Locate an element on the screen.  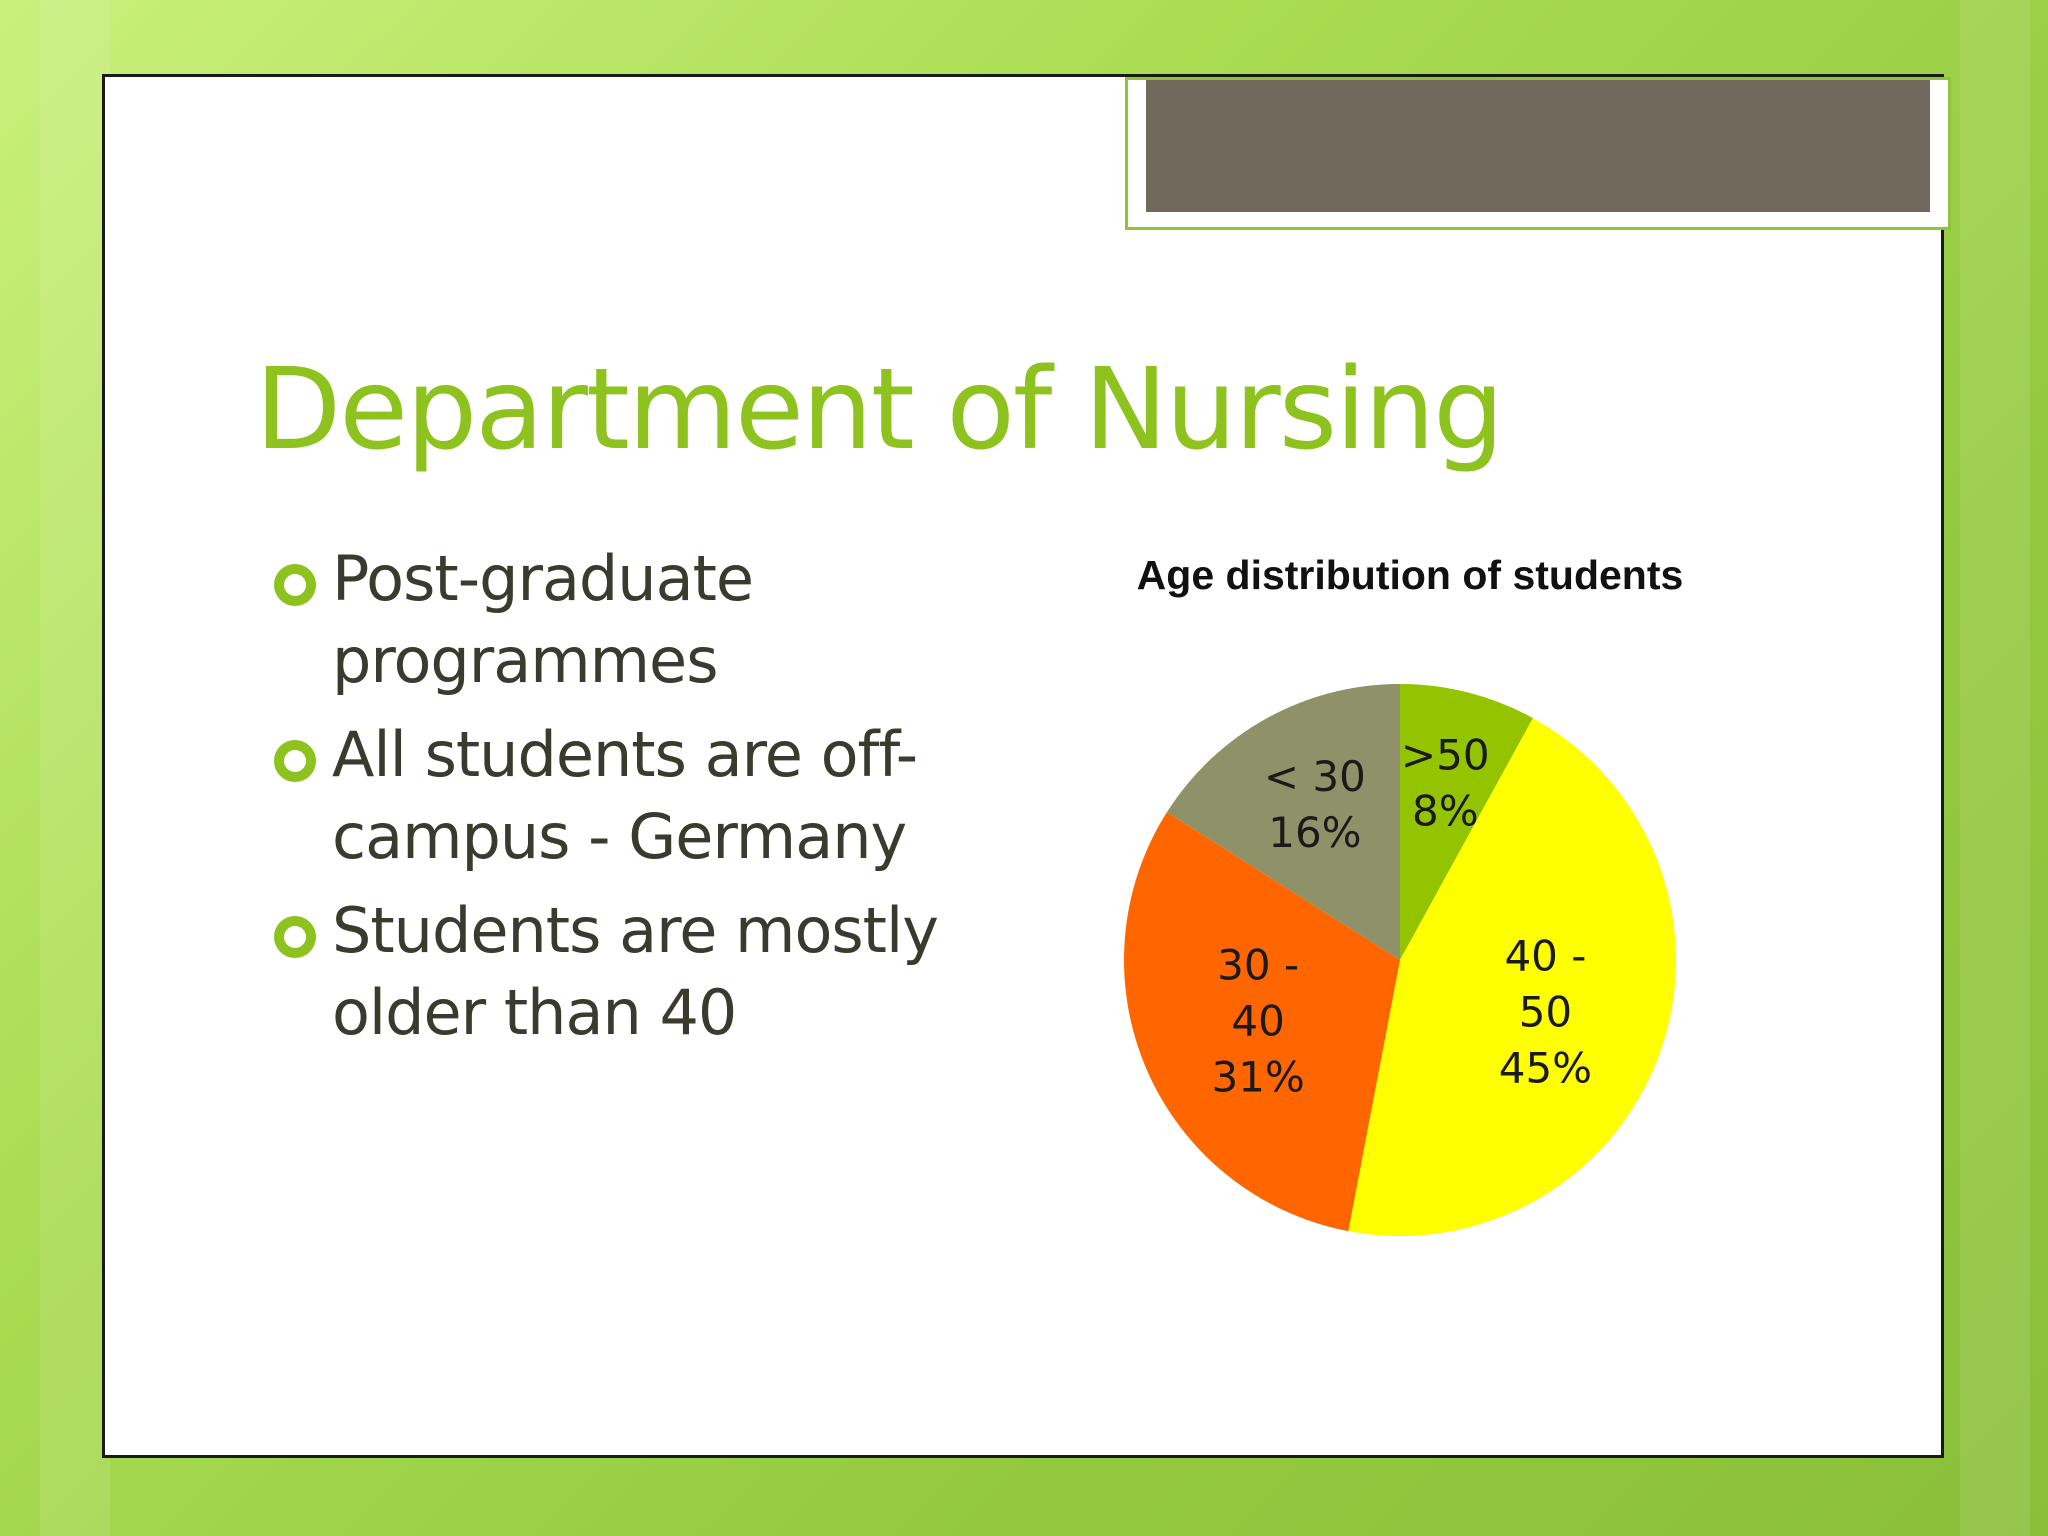
pie-data-label-line: 45% is located at coordinates (1545, 1067).